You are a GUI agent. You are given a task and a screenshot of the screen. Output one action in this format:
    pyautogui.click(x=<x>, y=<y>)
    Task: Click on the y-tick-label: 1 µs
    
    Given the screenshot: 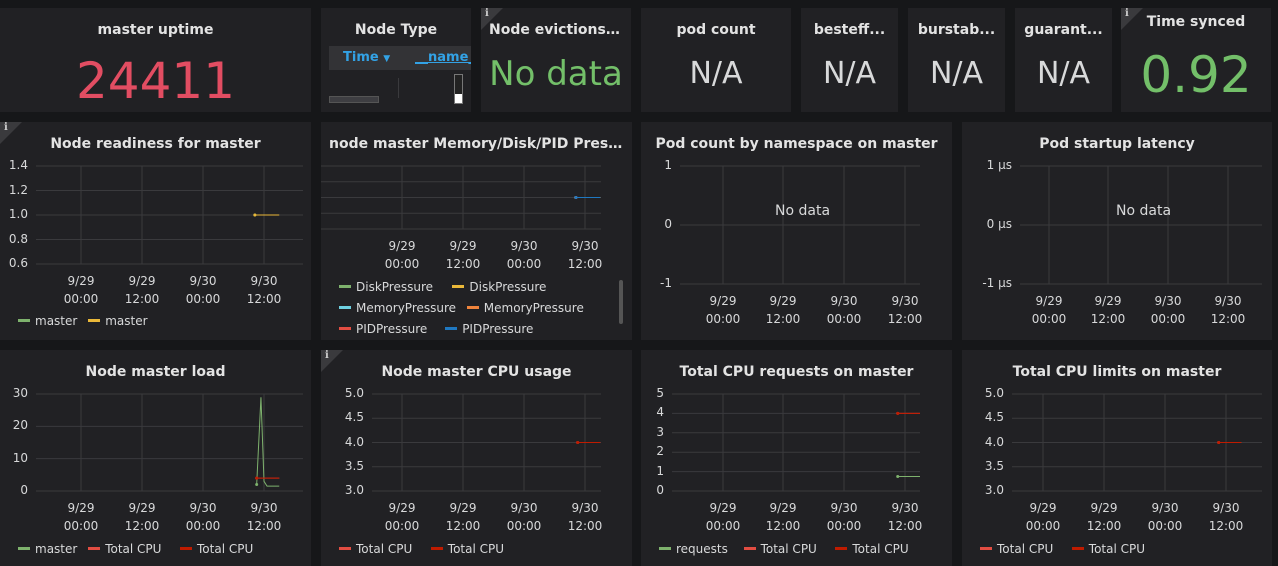 What is the action you would take?
    pyautogui.click(x=999, y=165)
    